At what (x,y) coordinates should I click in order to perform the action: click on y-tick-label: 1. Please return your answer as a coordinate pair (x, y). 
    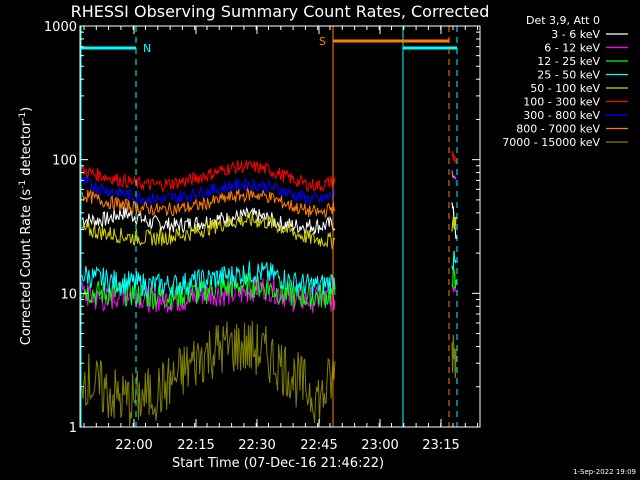
    Looking at the image, I should click on (73, 428).